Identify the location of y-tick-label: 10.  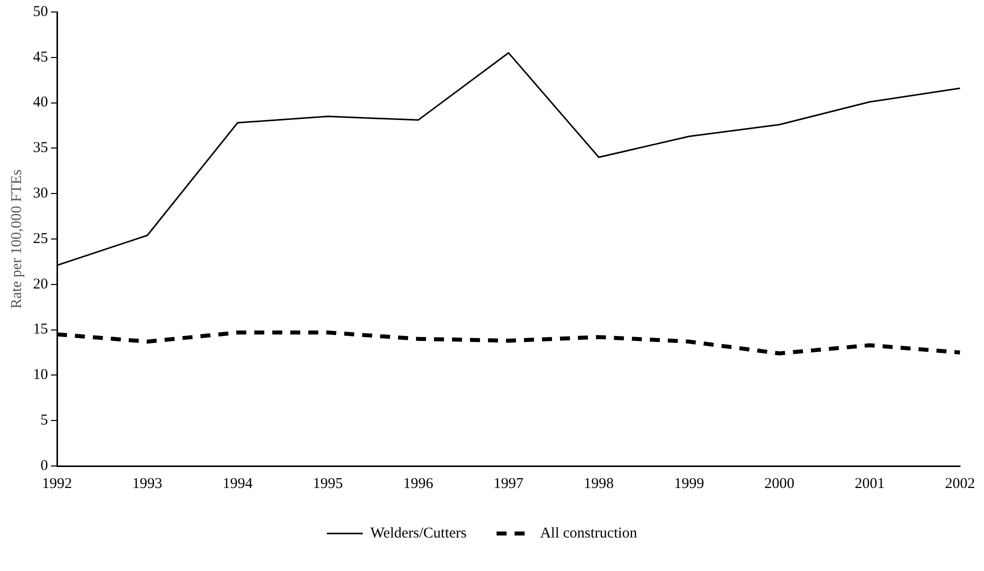
(40, 375).